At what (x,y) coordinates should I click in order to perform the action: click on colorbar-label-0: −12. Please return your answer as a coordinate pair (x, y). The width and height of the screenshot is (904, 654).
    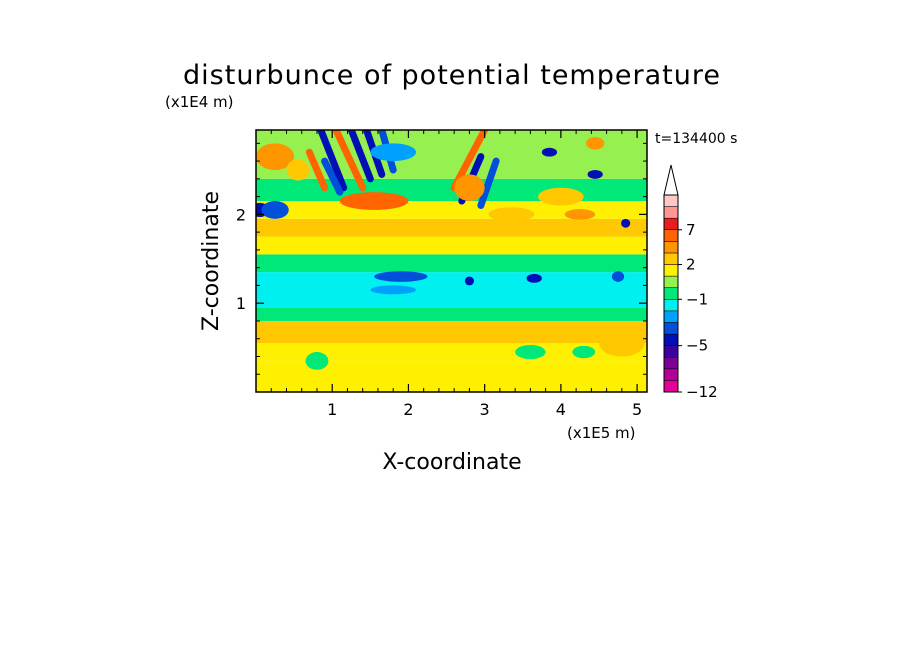
    Looking at the image, I should click on (702, 392).